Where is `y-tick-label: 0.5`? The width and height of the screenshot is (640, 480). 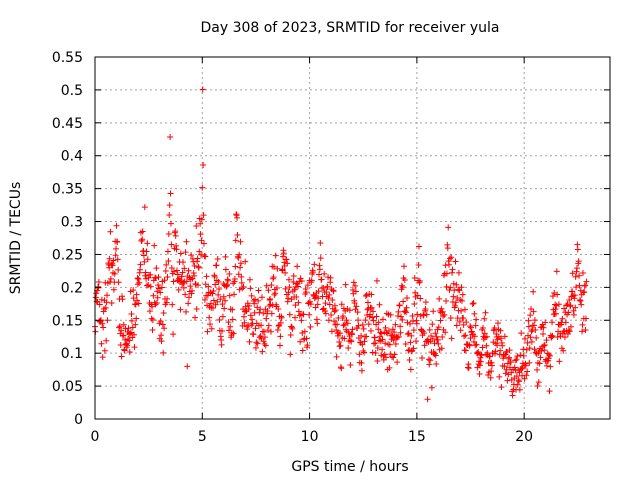 y-tick-label: 0.5 is located at coordinates (72, 91).